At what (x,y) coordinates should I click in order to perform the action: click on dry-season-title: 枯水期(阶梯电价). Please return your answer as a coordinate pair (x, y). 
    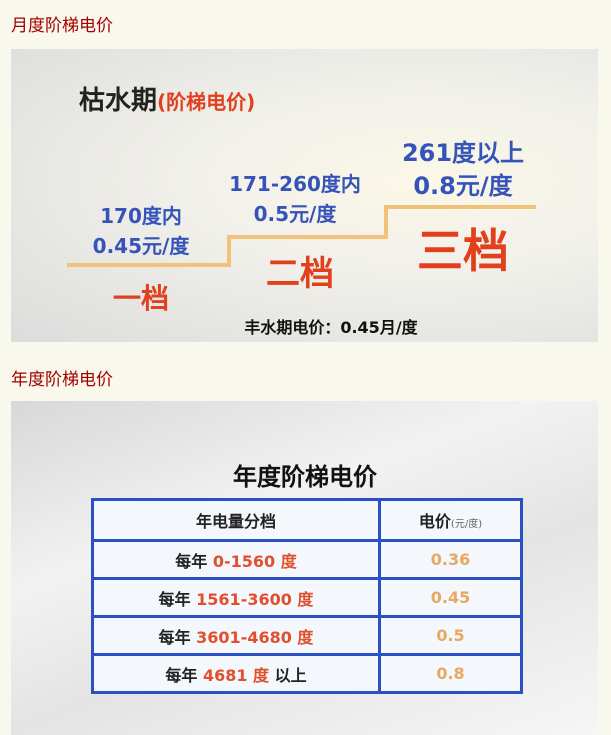
    Looking at the image, I should click on (167, 98).